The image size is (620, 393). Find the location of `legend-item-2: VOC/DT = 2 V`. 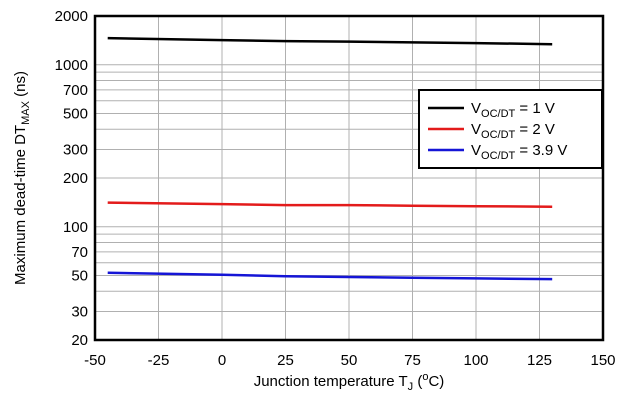

legend-item-2: VOC/DT = 2 V is located at coordinates (491, 131).